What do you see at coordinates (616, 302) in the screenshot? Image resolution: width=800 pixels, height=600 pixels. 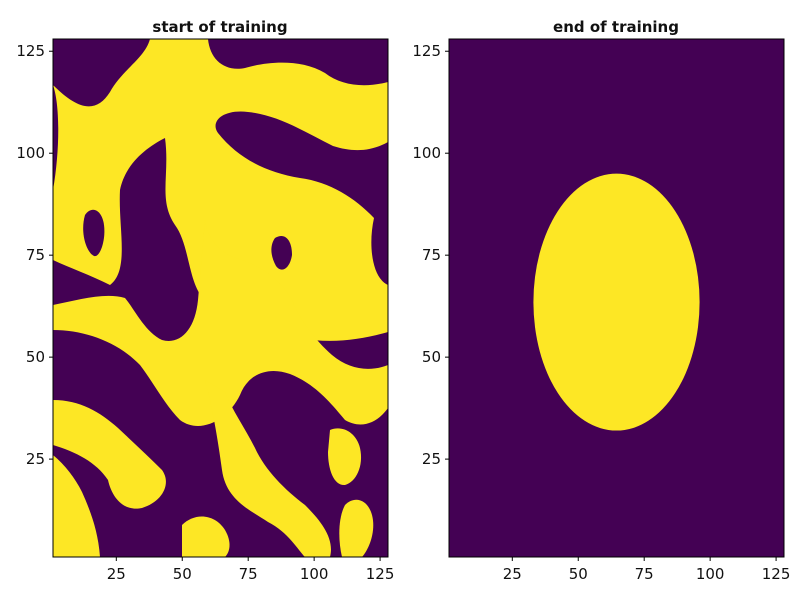 I see `yellow-ellipse` at bounding box center [616, 302].